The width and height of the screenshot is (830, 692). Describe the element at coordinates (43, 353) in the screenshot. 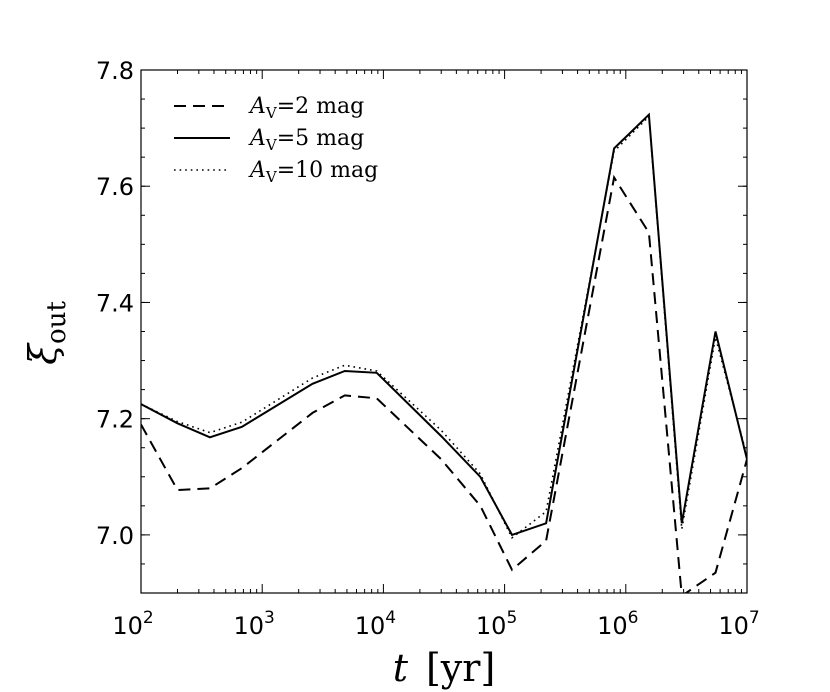

I see `y-axis-label-symbol: ξ` at that location.